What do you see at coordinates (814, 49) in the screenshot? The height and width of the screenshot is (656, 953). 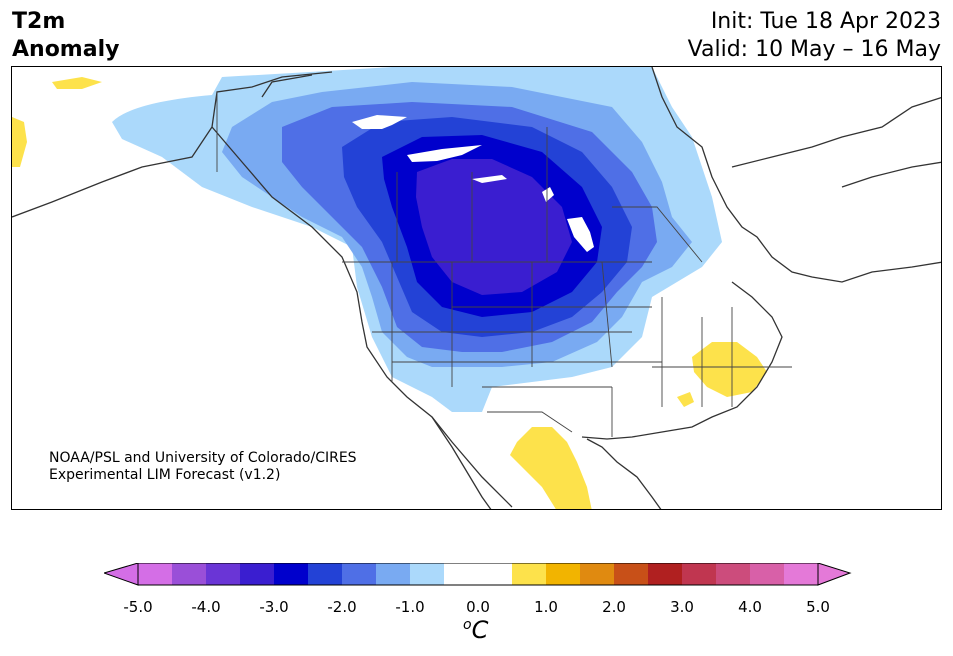 I see `valid-date: Valid: 10 May – 16 May` at bounding box center [814, 49].